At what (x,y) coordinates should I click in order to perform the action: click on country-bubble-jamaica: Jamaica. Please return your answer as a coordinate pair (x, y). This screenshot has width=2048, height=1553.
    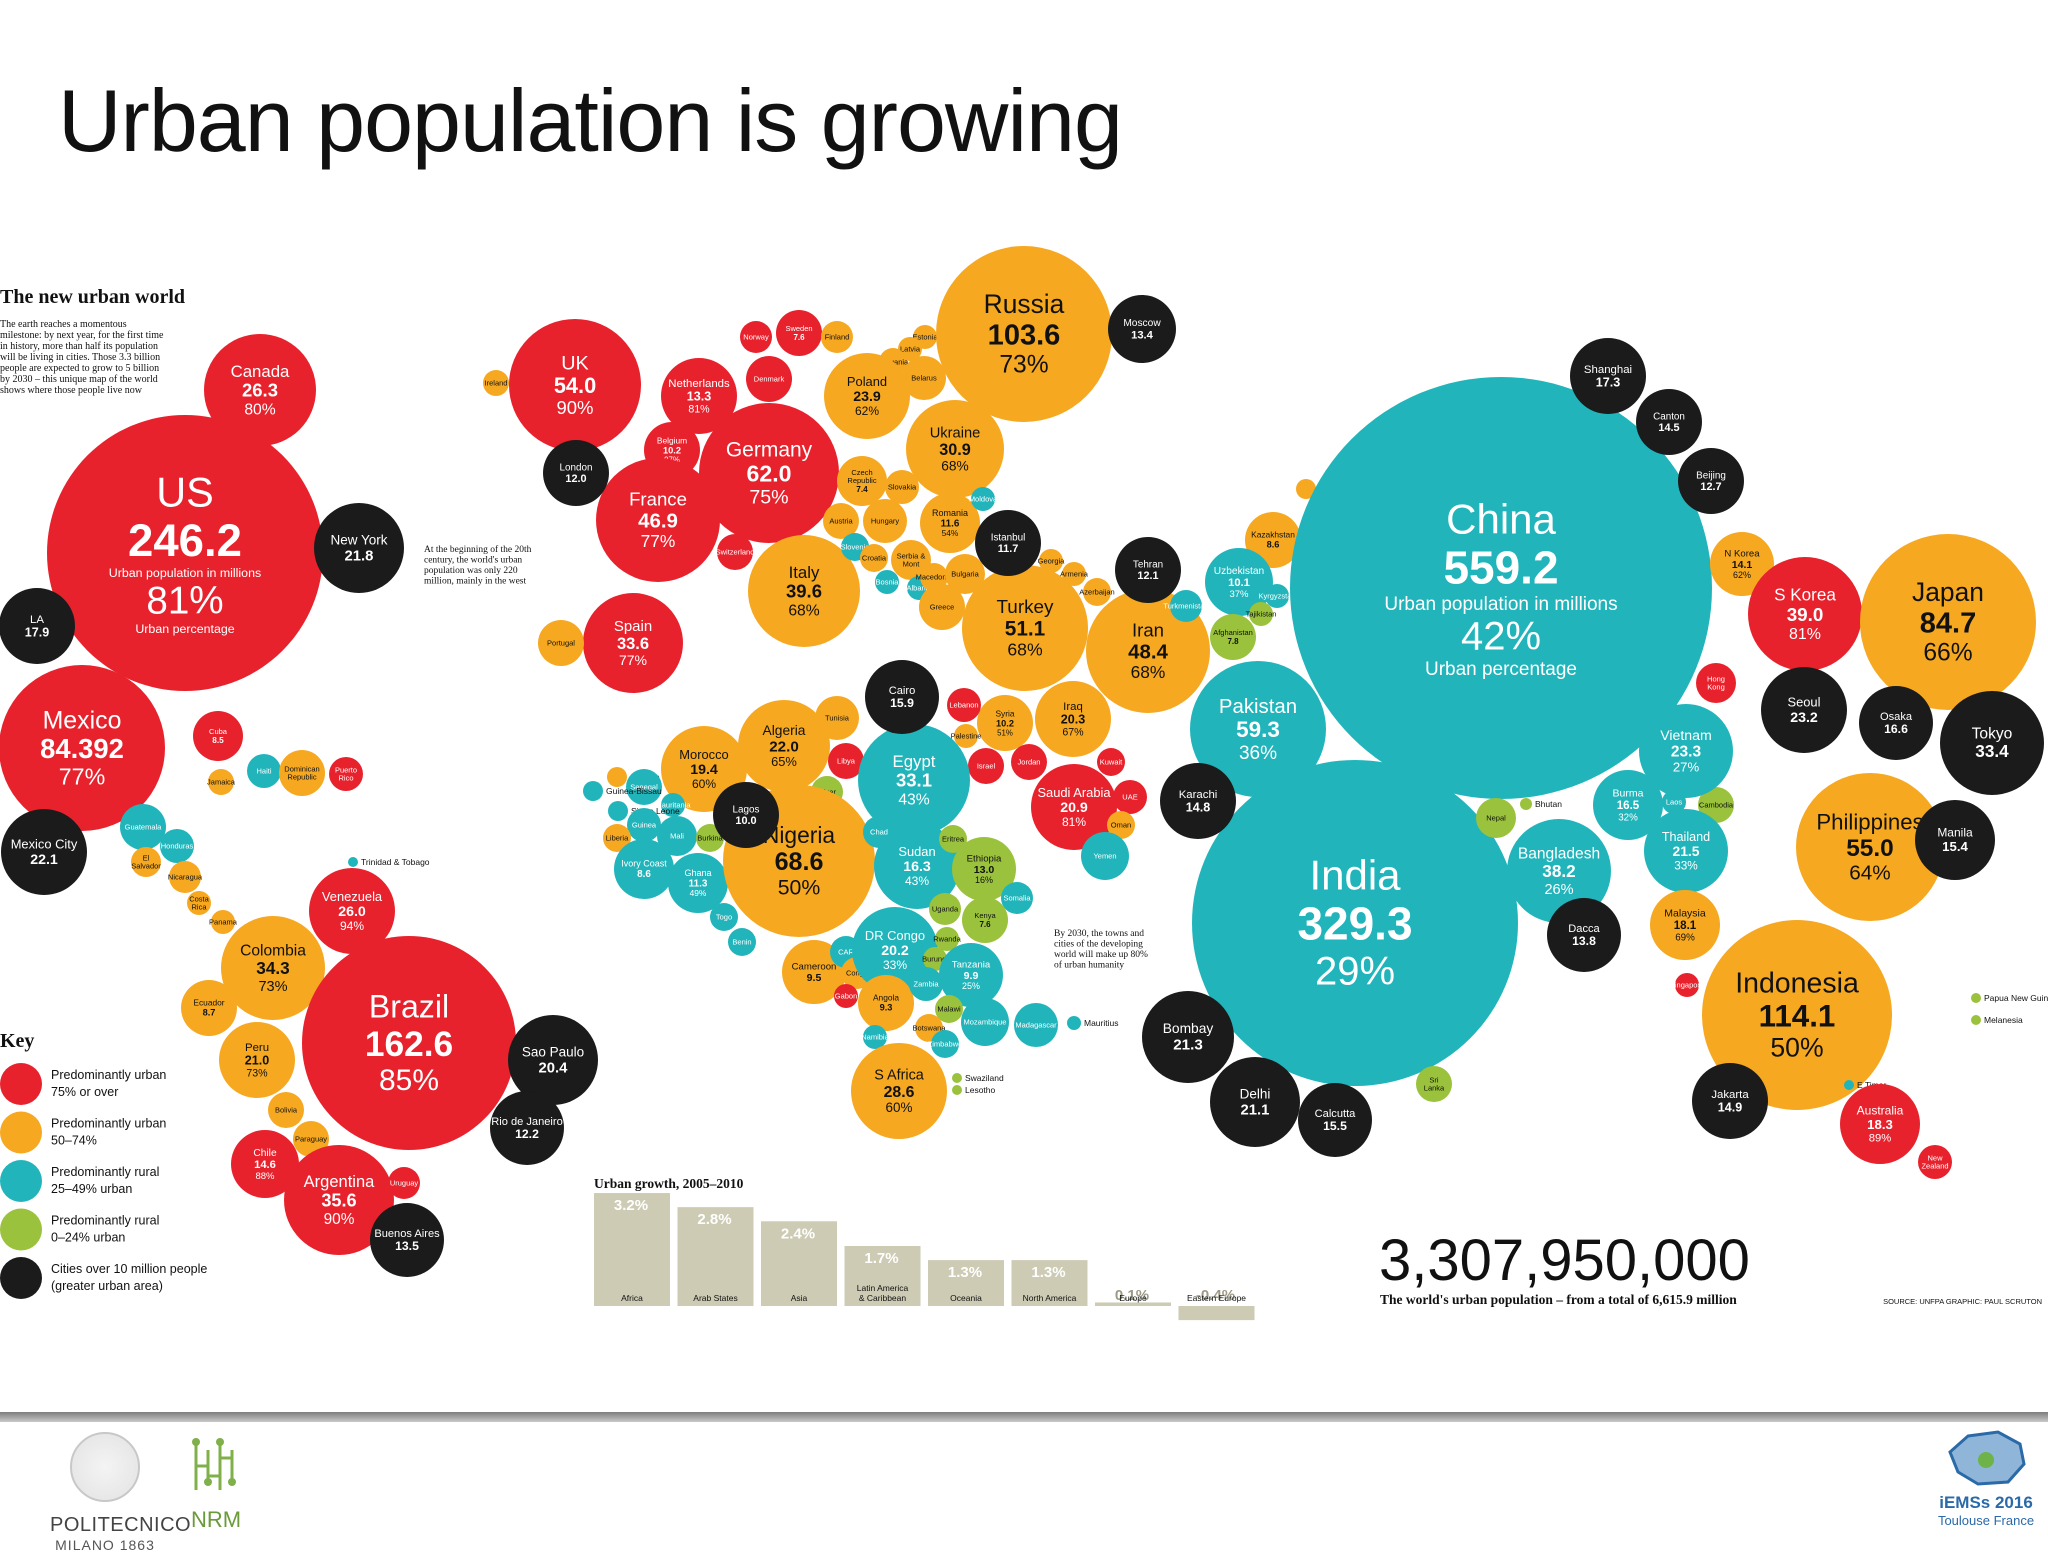
    Looking at the image, I should click on (221, 782).